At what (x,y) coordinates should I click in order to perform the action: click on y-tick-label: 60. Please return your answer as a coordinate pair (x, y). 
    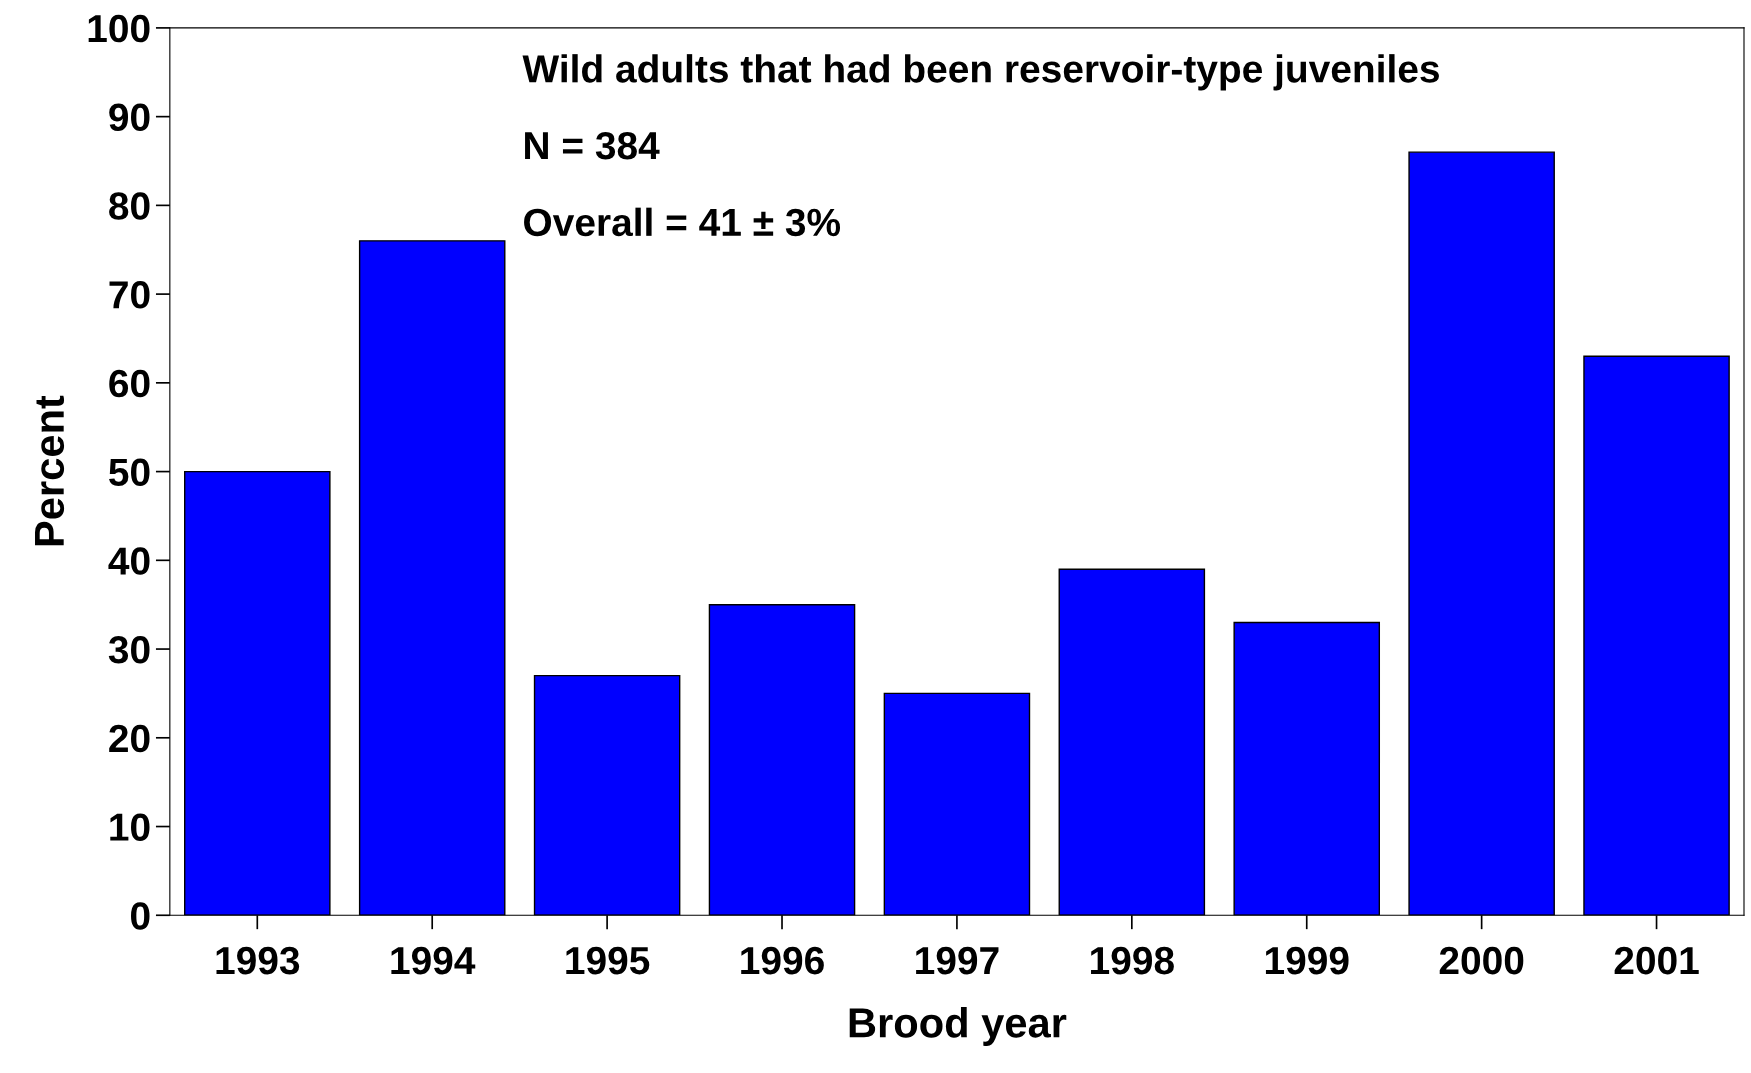
    Looking at the image, I should click on (129, 383).